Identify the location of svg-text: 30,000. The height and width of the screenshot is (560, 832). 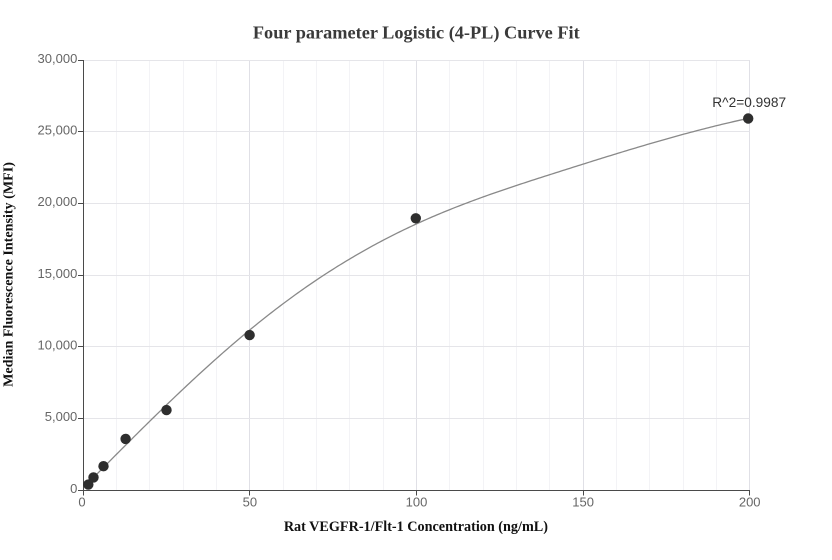
(58, 58).